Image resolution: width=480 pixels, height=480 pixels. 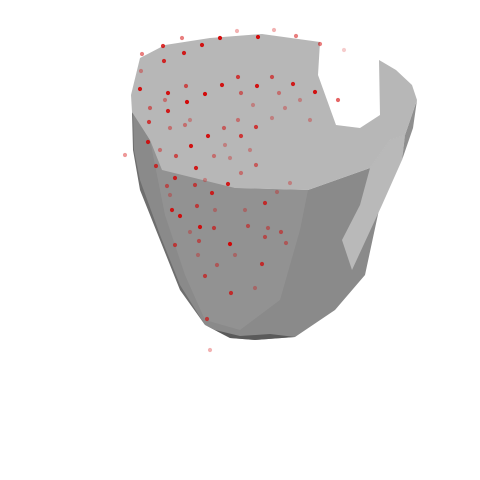 I want to click on mesh-bottom-rim, so click(x=250, y=332).